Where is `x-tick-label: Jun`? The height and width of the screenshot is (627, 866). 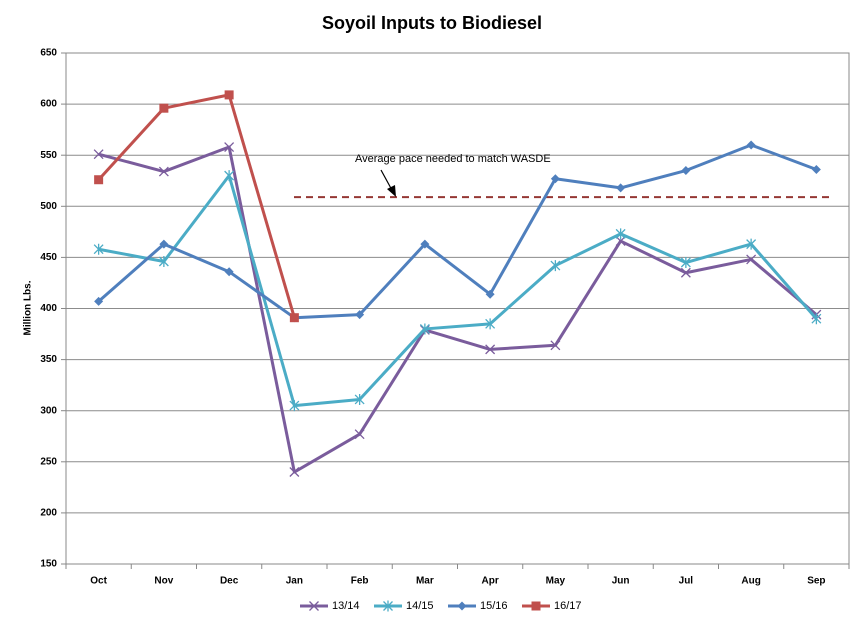
x-tick-label: Jun is located at coordinates (621, 581).